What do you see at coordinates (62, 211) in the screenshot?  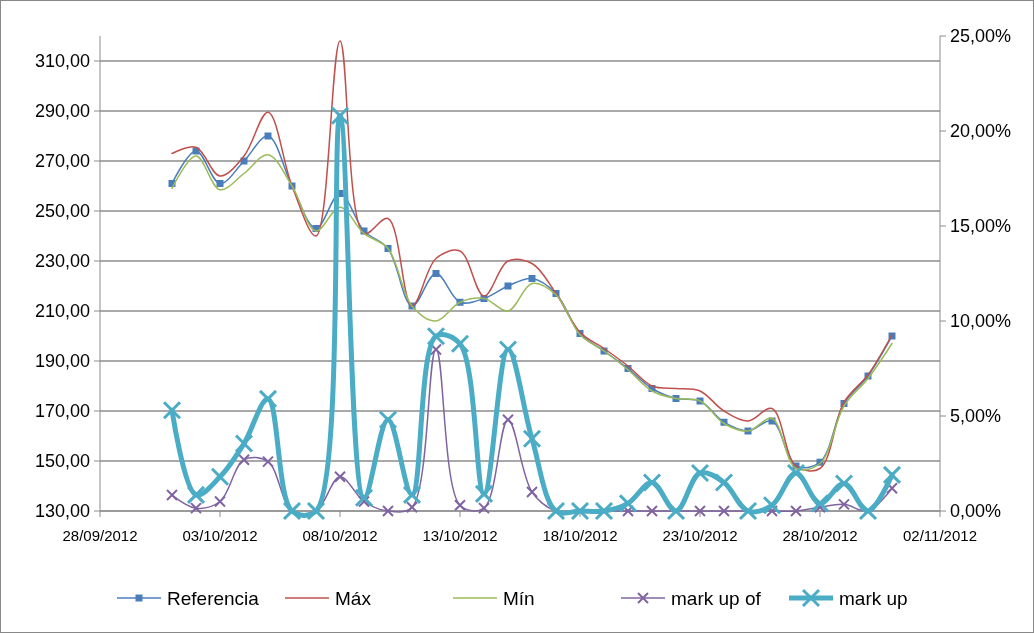 I see `y-tick-label: 250,00` at bounding box center [62, 211].